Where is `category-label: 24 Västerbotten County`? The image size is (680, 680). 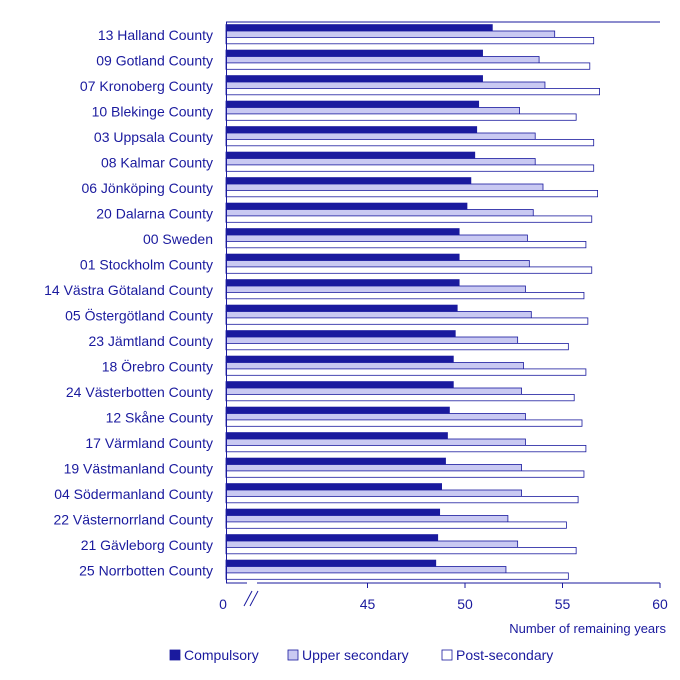 category-label: 24 Västerbotten County is located at coordinates (139, 392).